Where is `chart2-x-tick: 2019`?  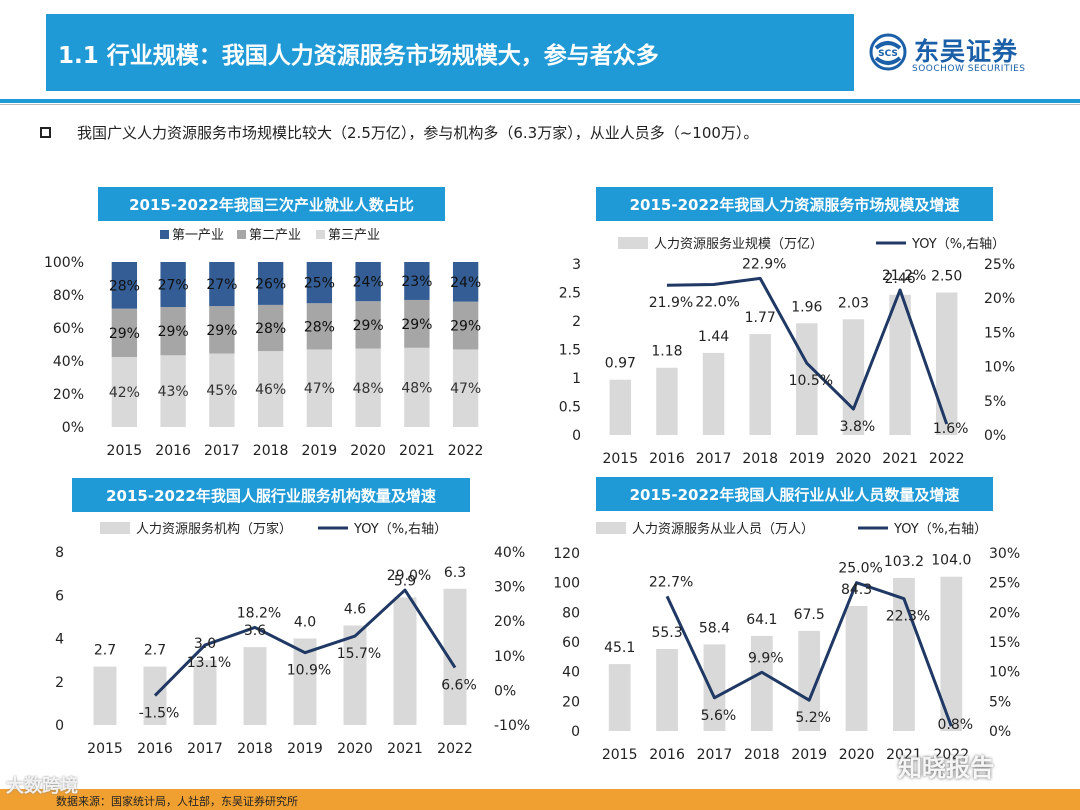
chart2-x-tick: 2019 is located at coordinates (807, 459).